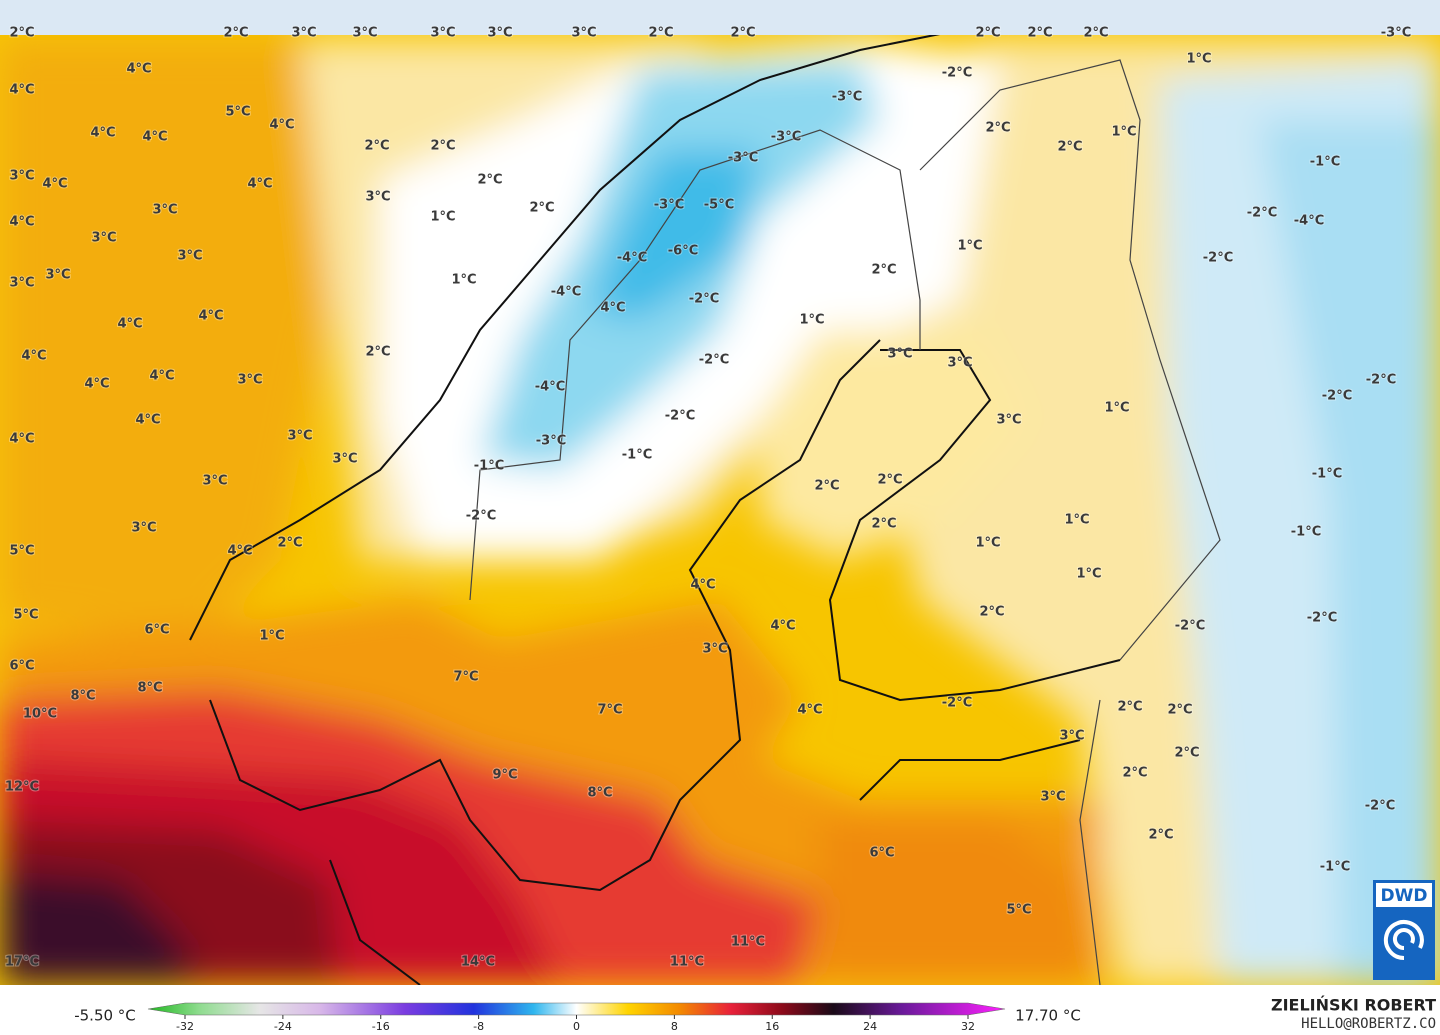  I want to click on logo-text: DWD, so click(1404, 896).